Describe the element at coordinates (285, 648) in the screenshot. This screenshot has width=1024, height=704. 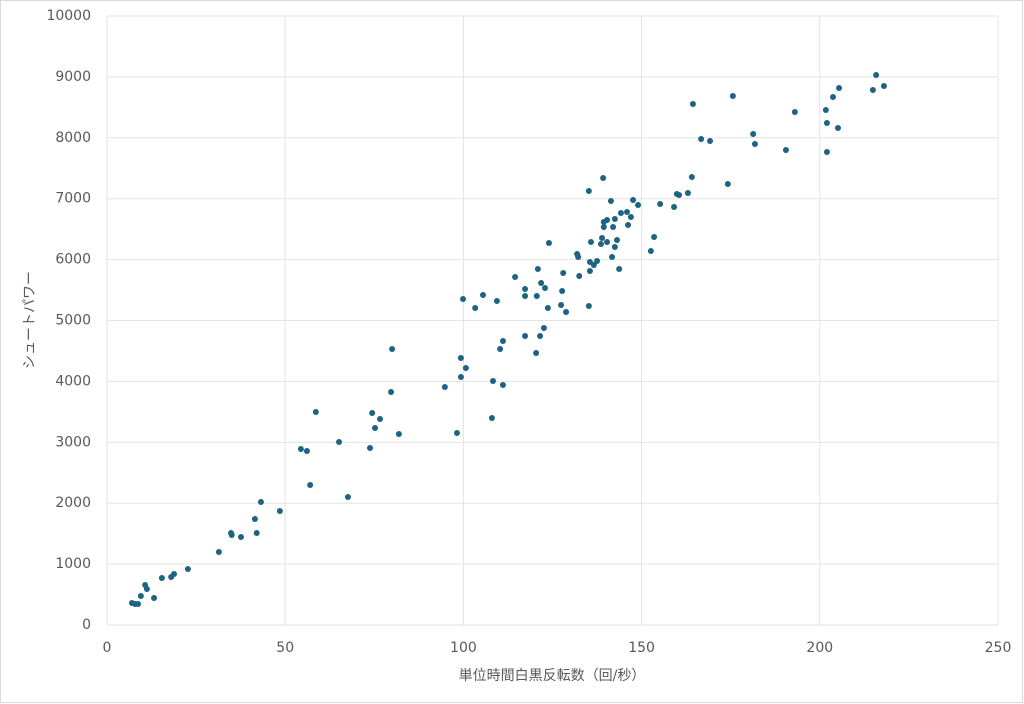
I see `x-tick-label: 50` at that location.